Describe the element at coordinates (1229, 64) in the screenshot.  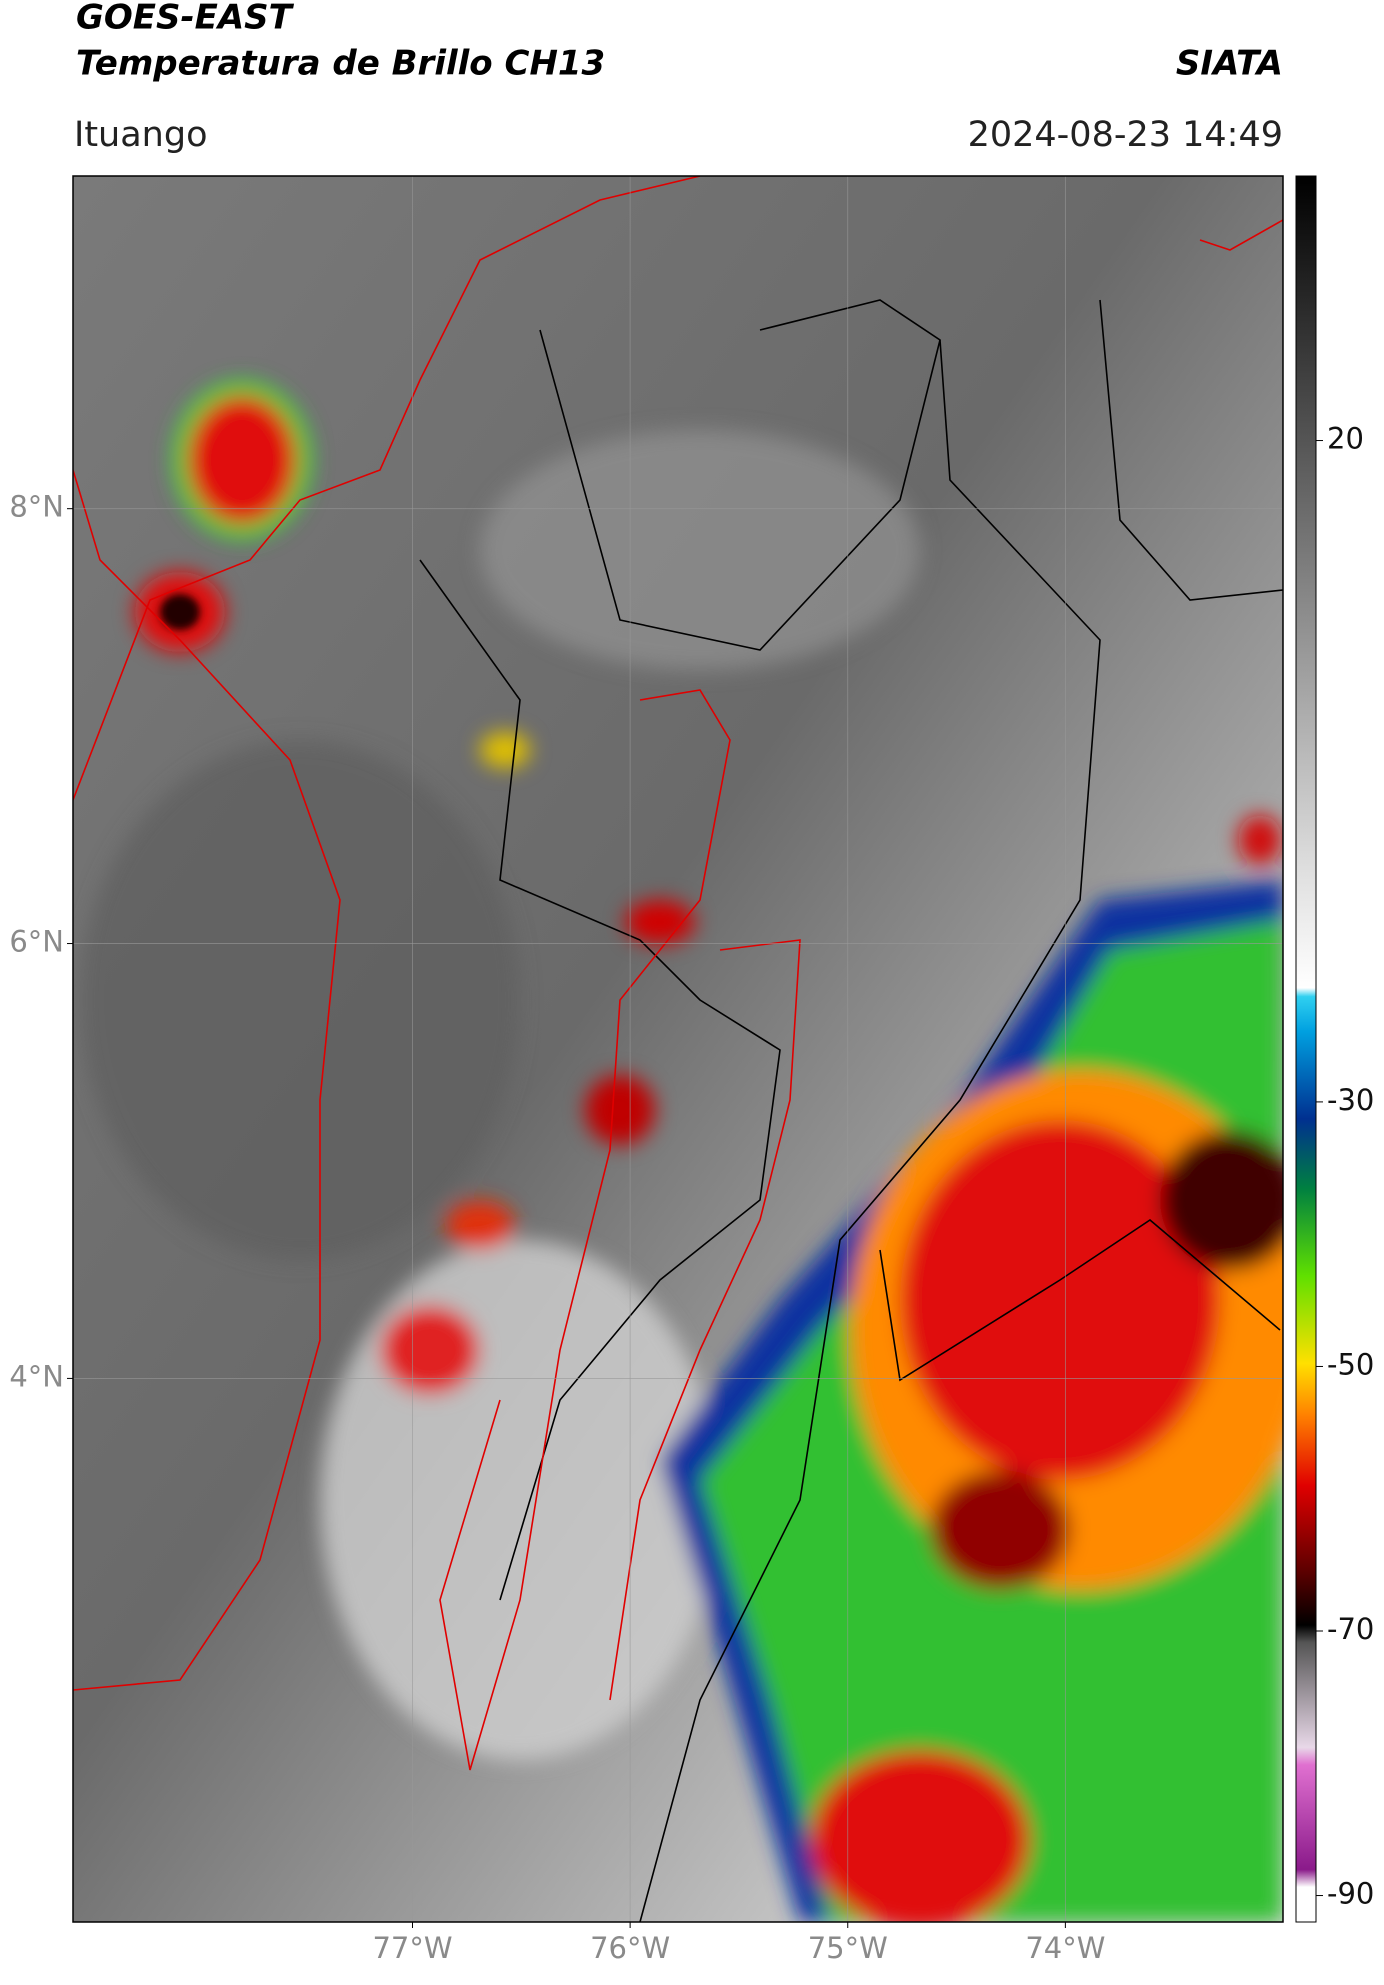
I see `agency: SIATA` at that location.